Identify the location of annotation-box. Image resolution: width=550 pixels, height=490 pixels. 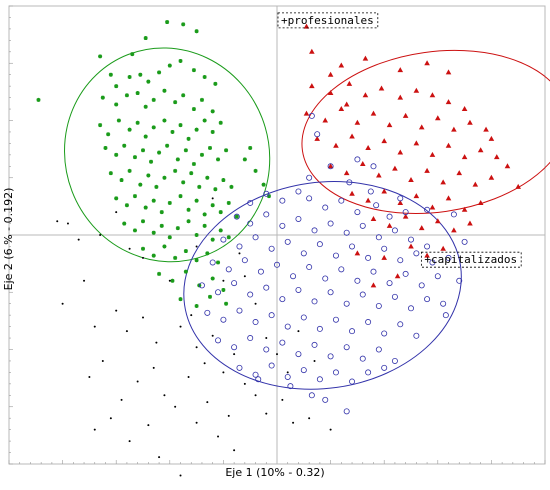
(328, 20).